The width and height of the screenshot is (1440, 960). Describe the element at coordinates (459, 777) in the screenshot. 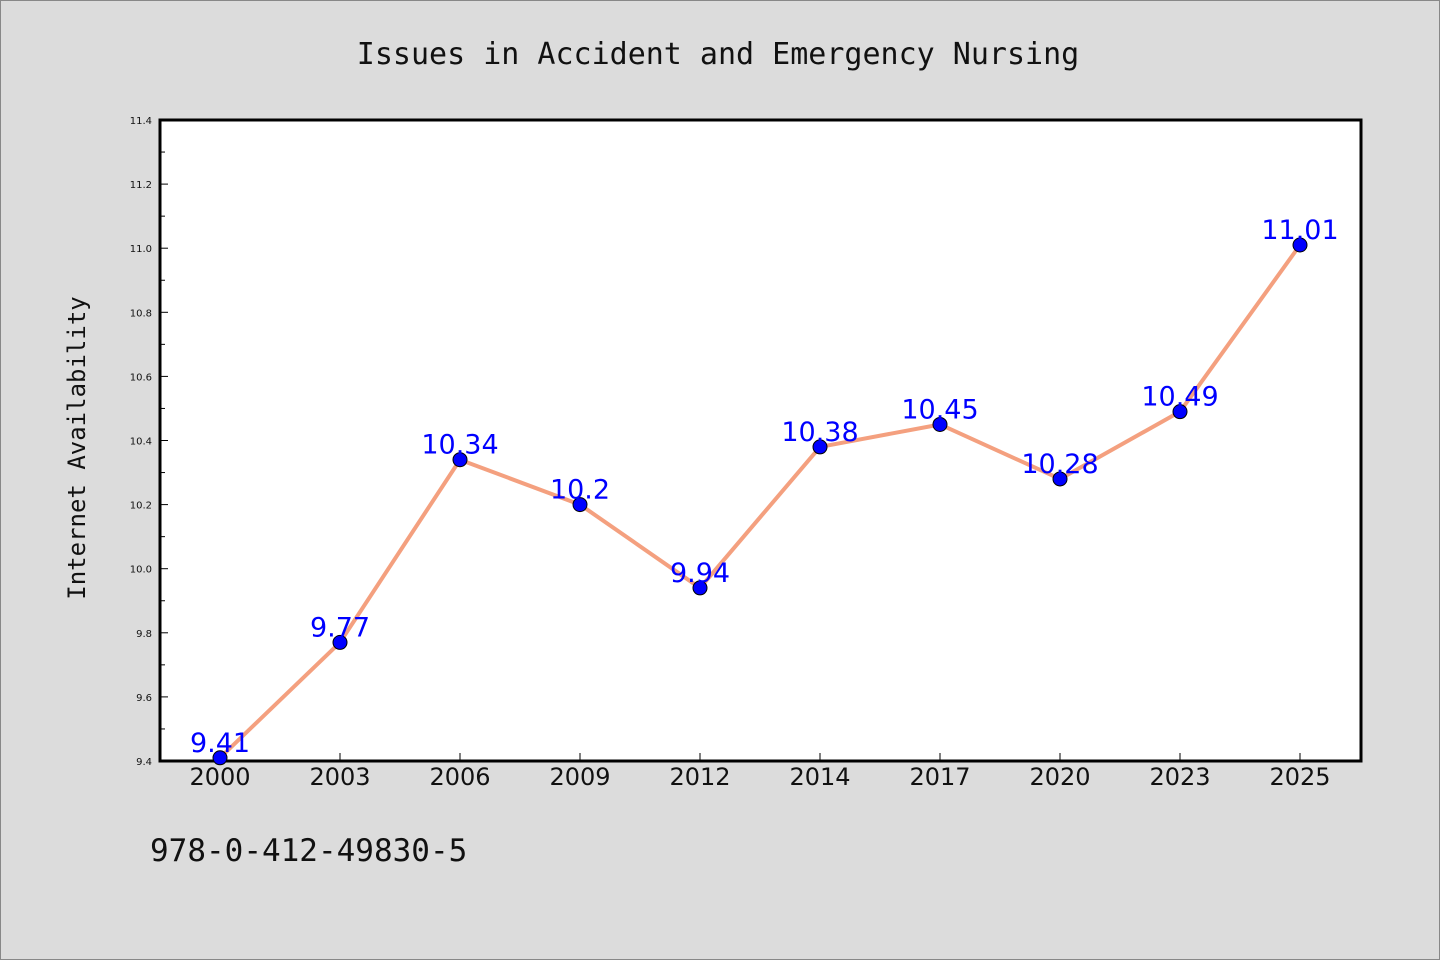

I see `x-tick-label: 2006` at that location.